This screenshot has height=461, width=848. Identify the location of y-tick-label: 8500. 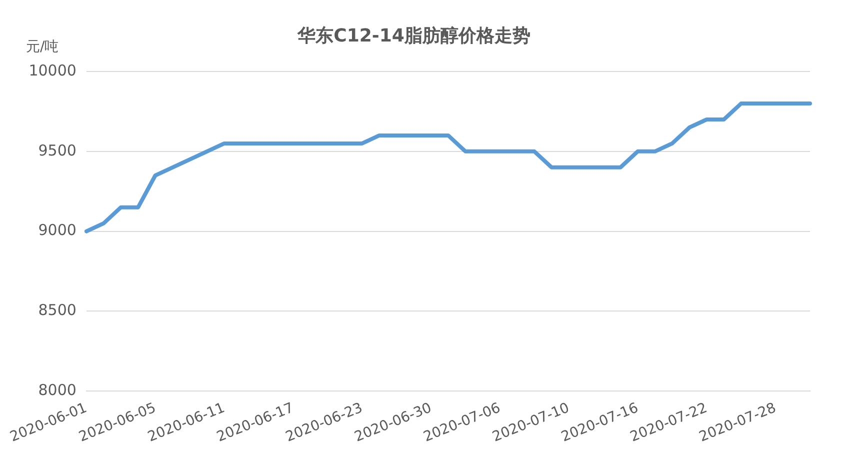
(57, 310).